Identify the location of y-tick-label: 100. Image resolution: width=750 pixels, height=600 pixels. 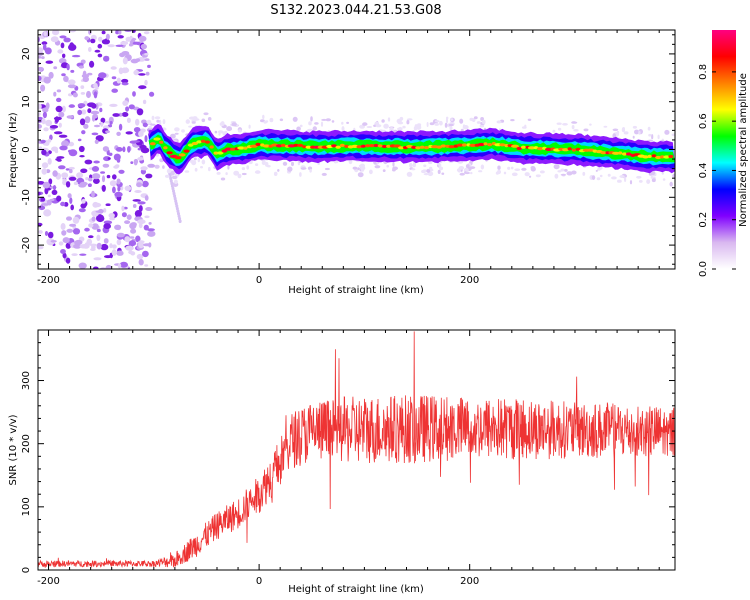
(26, 506).